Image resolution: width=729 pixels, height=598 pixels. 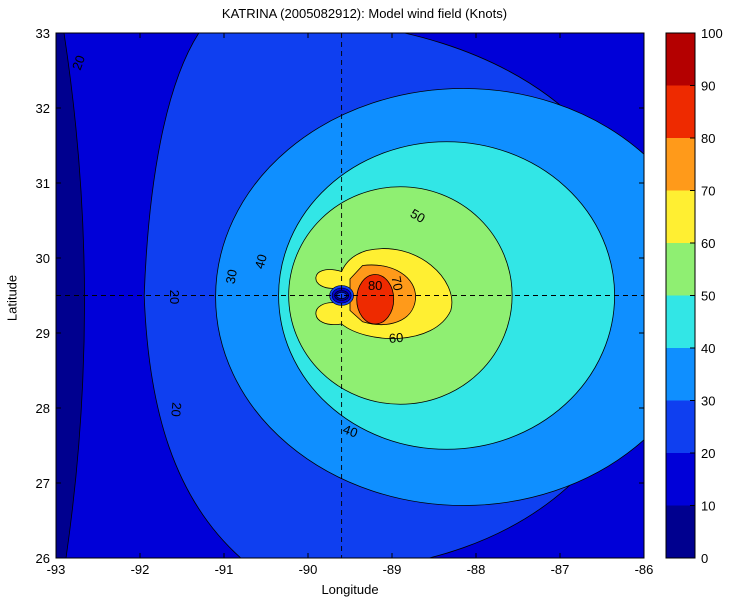 What do you see at coordinates (224, 569) in the screenshot?
I see `x-tick-label: -91` at bounding box center [224, 569].